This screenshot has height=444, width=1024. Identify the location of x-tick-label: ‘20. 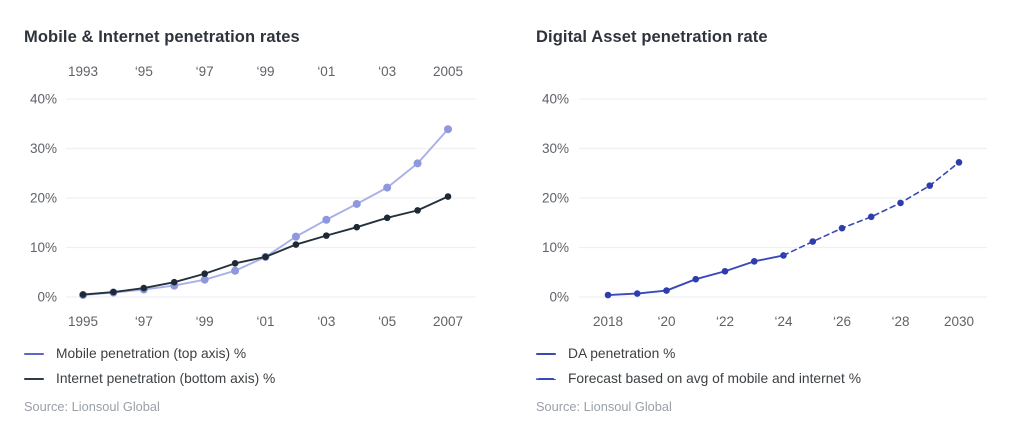
(666, 321).